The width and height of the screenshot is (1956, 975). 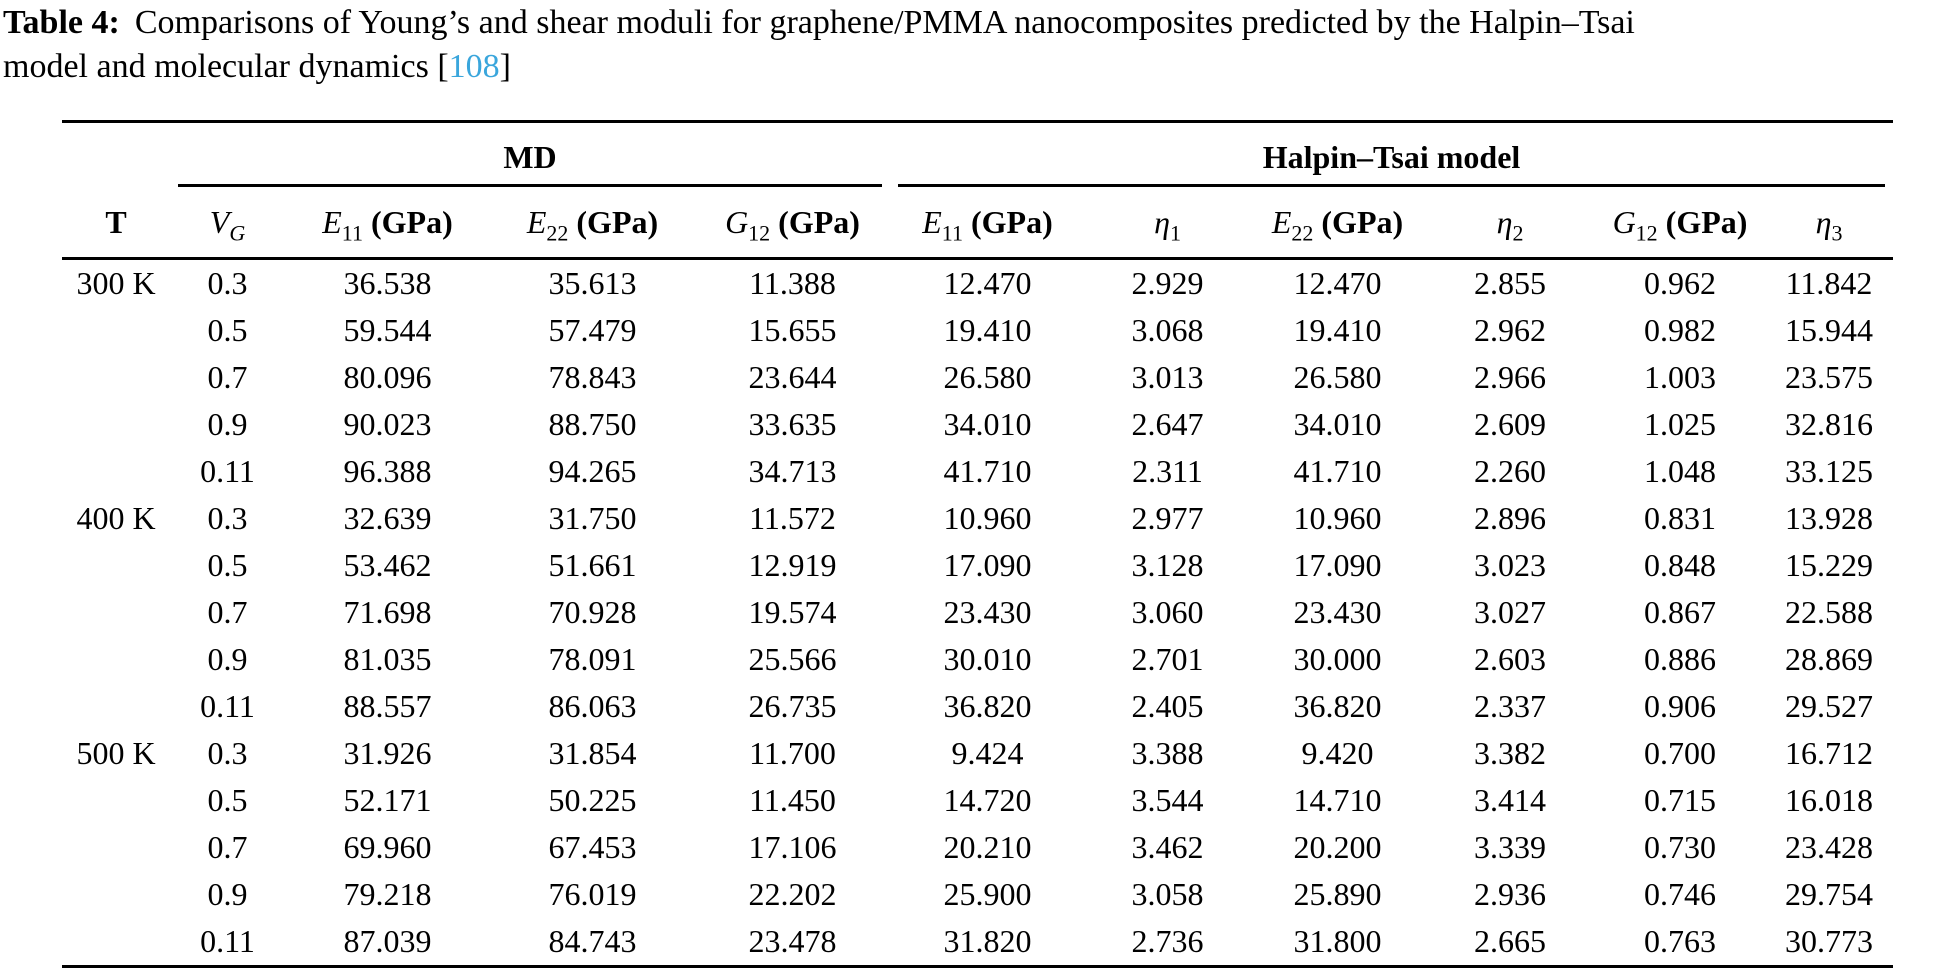 I want to click on temperature-cell: 300 K, so click(x=116, y=283).